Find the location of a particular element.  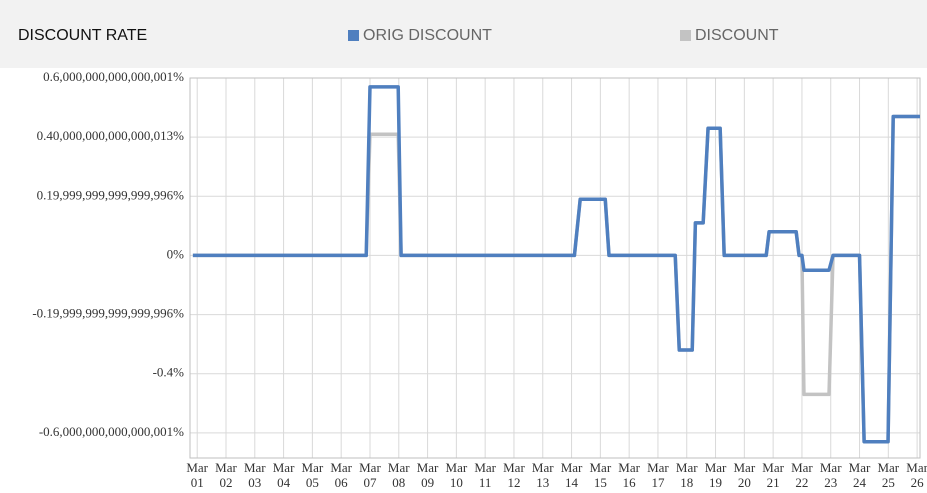

y-tick-label: 0% is located at coordinates (176, 253).